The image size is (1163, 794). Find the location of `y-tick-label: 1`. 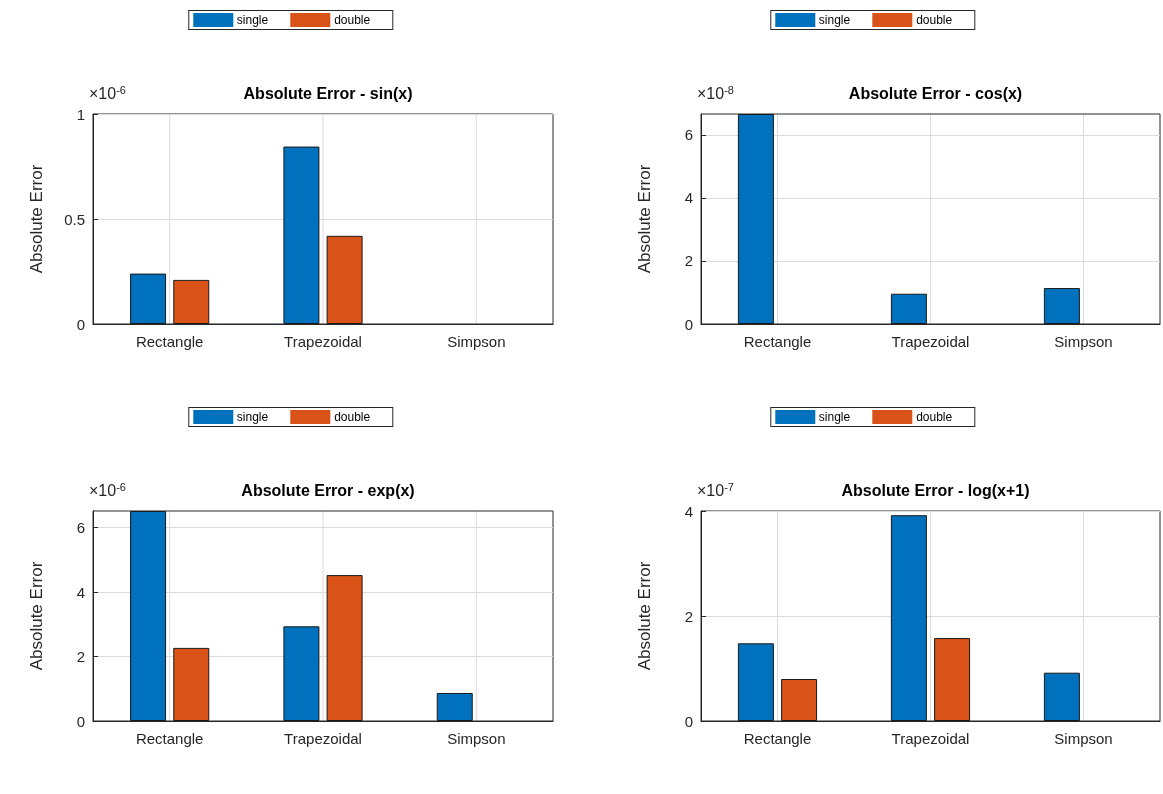

y-tick-label: 1 is located at coordinates (80, 114).